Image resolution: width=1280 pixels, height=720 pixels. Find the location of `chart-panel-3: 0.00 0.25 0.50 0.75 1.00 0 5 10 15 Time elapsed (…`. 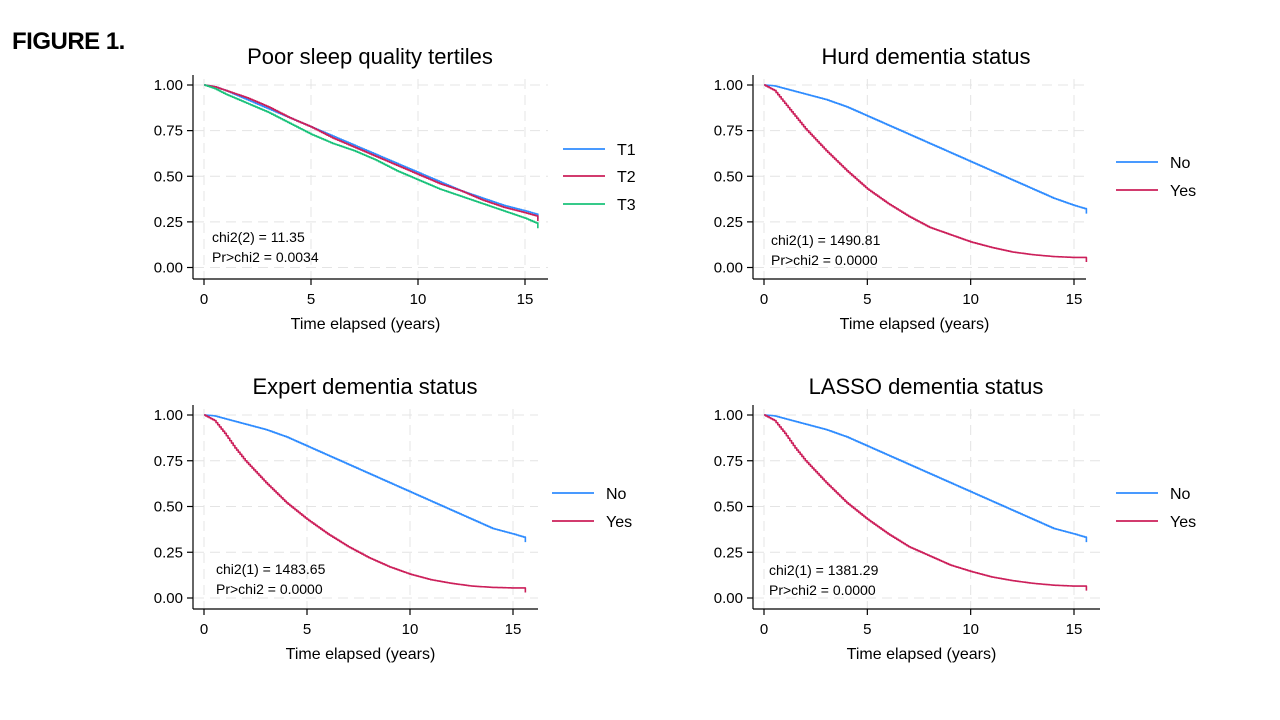

chart-panel-3: 0.00 0.25 0.50 0.75 1.00 0 5 10 15 Time elapsed (… is located at coordinates (393, 518).